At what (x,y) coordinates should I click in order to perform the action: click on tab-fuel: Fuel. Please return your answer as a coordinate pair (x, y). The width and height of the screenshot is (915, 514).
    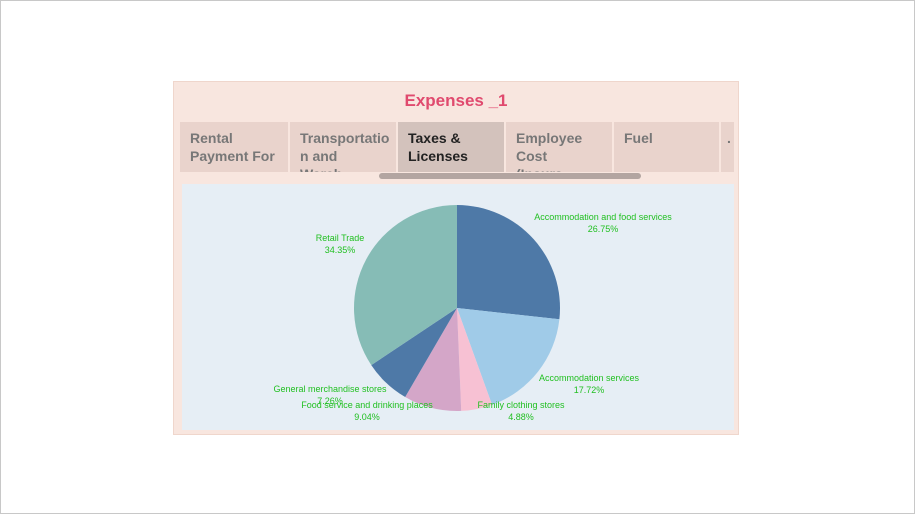
    Looking at the image, I should click on (666, 147).